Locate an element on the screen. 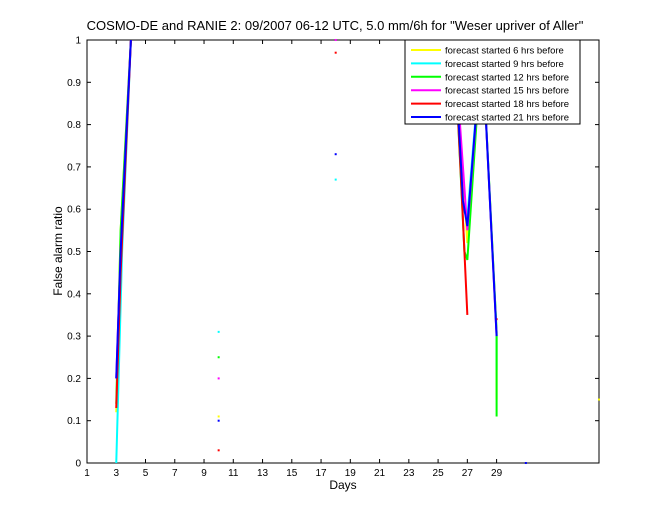 The height and width of the screenshot is (520, 660). y-tick-label: 0.8 is located at coordinates (74, 125).